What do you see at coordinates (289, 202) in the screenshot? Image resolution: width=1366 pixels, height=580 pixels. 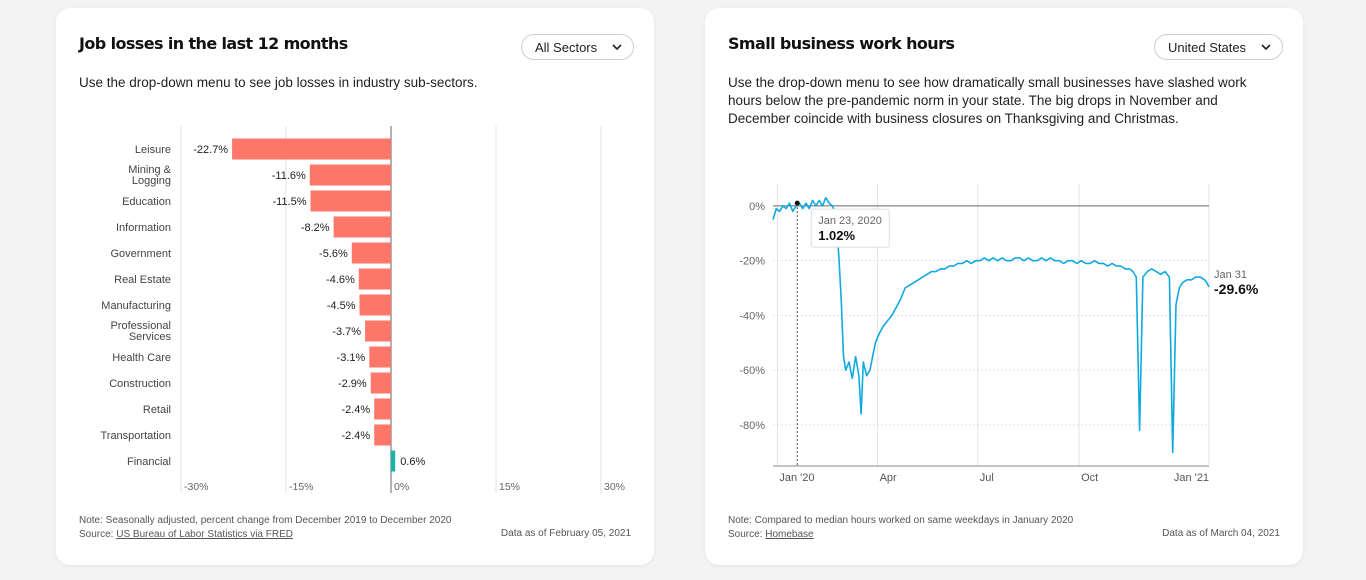 I see `value-label: -11.5%` at bounding box center [289, 202].